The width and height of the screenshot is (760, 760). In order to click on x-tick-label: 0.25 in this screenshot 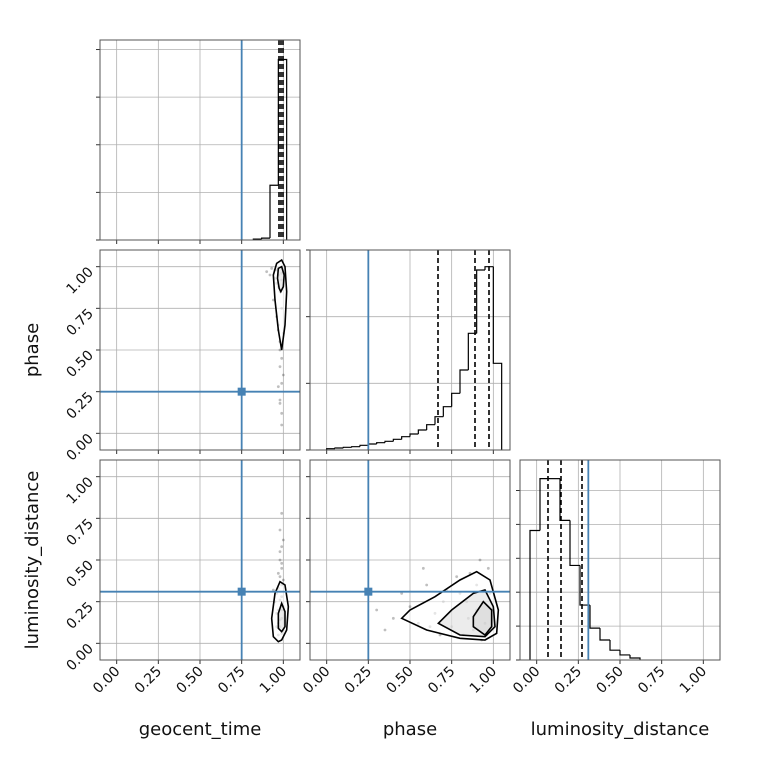, I will do `click(358, 680)`.